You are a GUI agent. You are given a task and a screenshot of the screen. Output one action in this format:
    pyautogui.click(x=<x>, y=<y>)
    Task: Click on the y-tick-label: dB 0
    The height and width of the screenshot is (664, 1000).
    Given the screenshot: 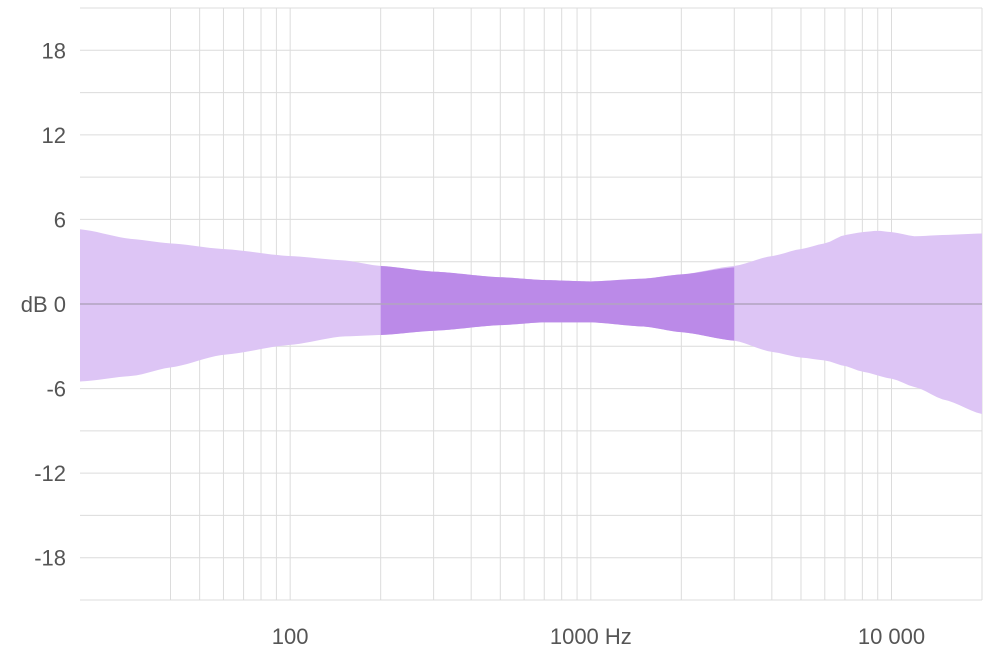 What is the action you would take?
    pyautogui.click(x=43, y=304)
    